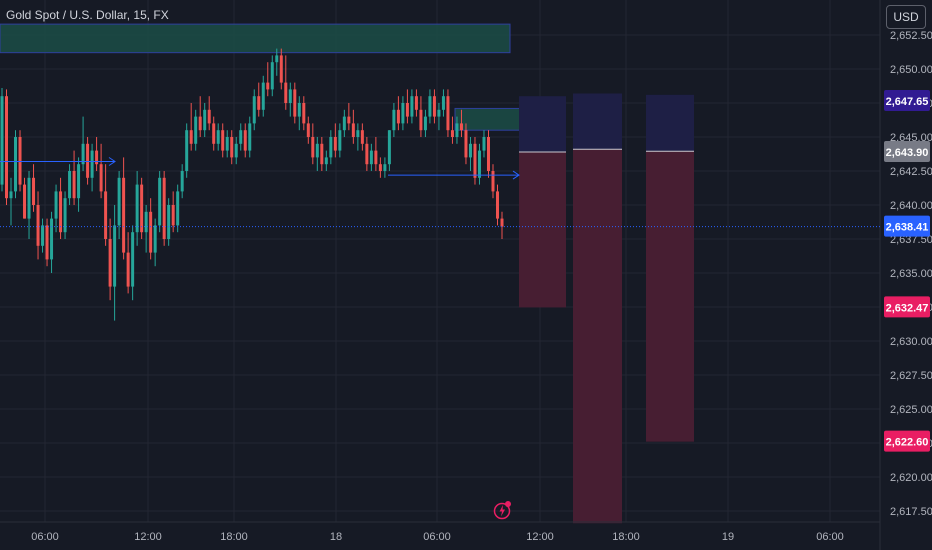  Describe the element at coordinates (728, 537) in the screenshot. I see `time-tick-label: 19` at that location.